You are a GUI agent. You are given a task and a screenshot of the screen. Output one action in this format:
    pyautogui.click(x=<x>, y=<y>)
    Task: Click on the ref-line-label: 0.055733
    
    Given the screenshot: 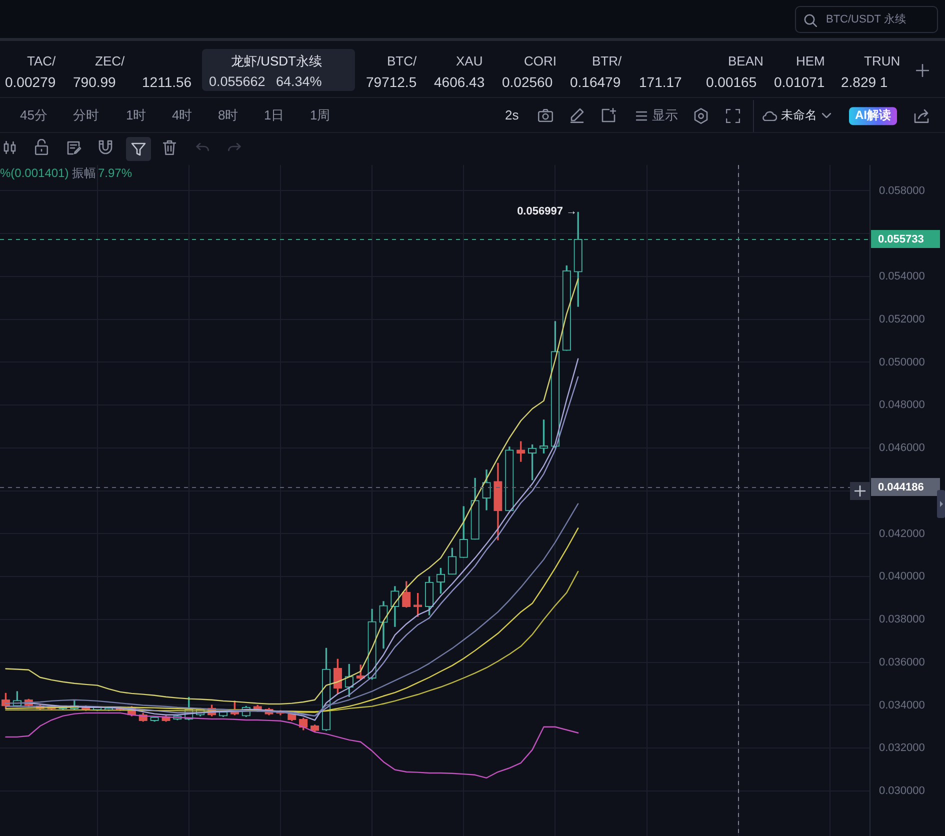 What is the action you would take?
    pyautogui.click(x=901, y=240)
    